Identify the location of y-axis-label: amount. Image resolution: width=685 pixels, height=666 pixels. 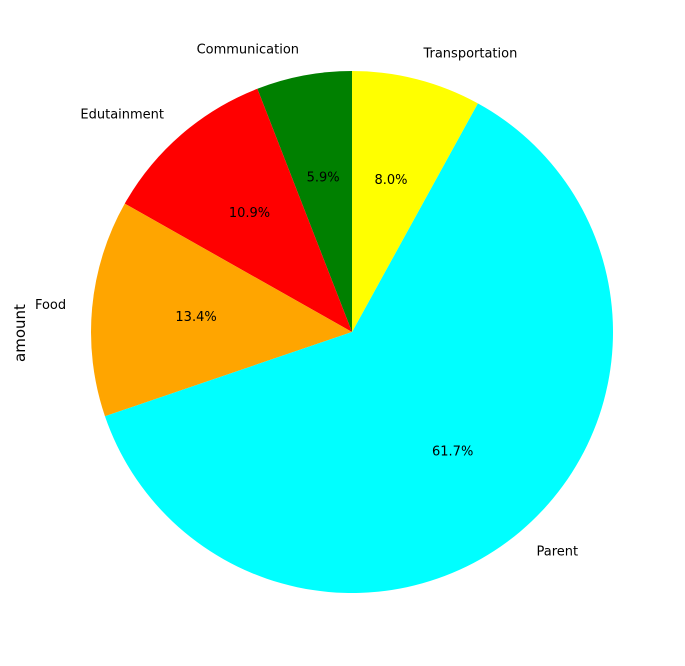
(20, 333).